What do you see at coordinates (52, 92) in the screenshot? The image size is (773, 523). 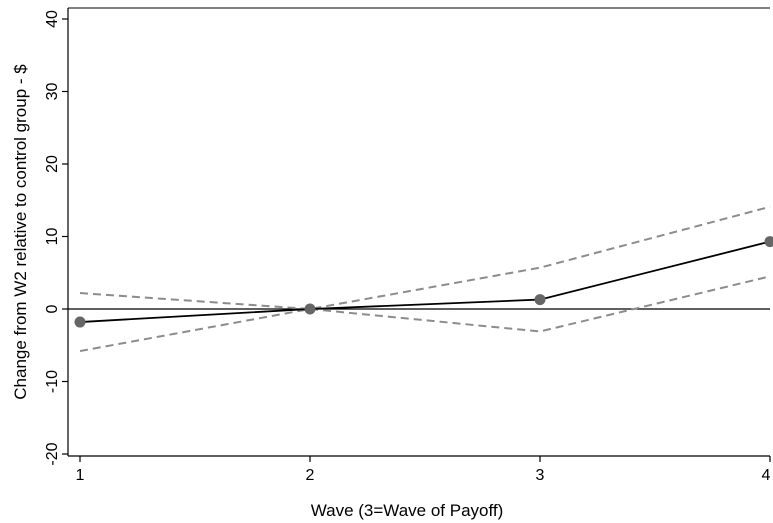 I see `y-tick-label: 30` at bounding box center [52, 92].